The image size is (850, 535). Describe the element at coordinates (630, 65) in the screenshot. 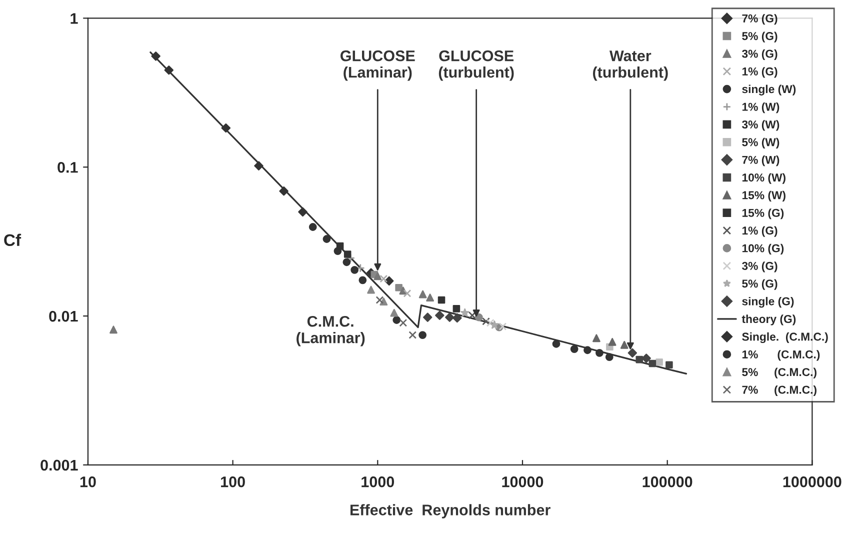

I see `annotation: Water (turbulent)` at that location.